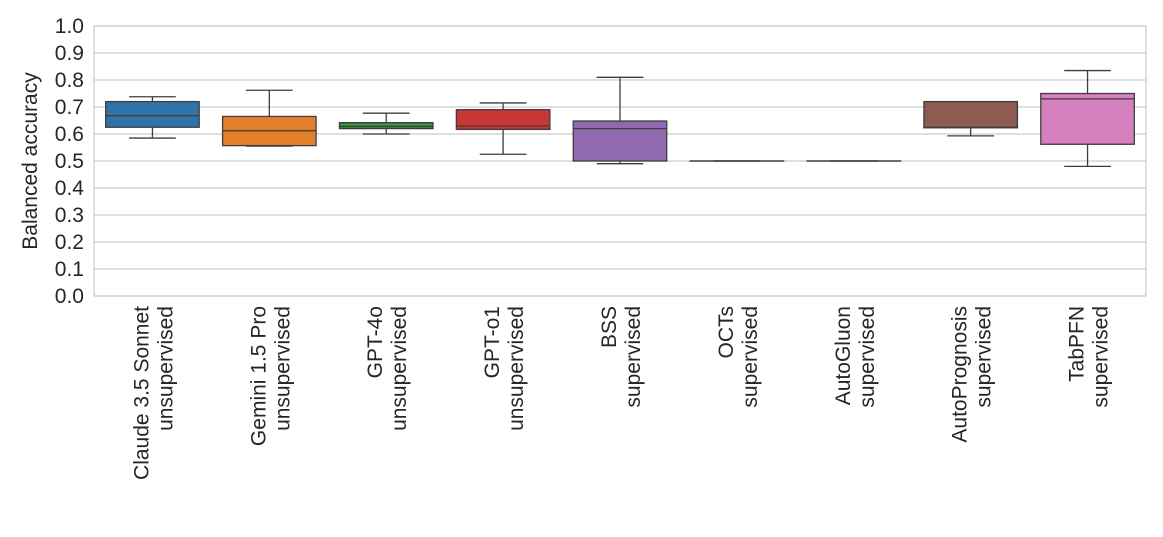 Image resolution: width=1163 pixels, height=537 pixels. I want to click on y-tick-label: 0.4, so click(70, 188).